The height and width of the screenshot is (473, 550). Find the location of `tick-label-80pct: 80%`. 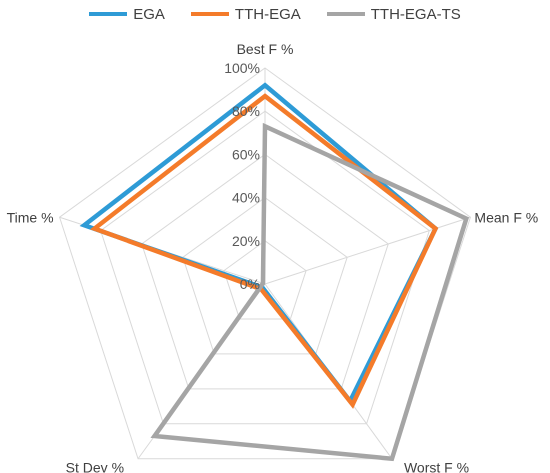

tick-label-80pct: 80% is located at coordinates (246, 111).